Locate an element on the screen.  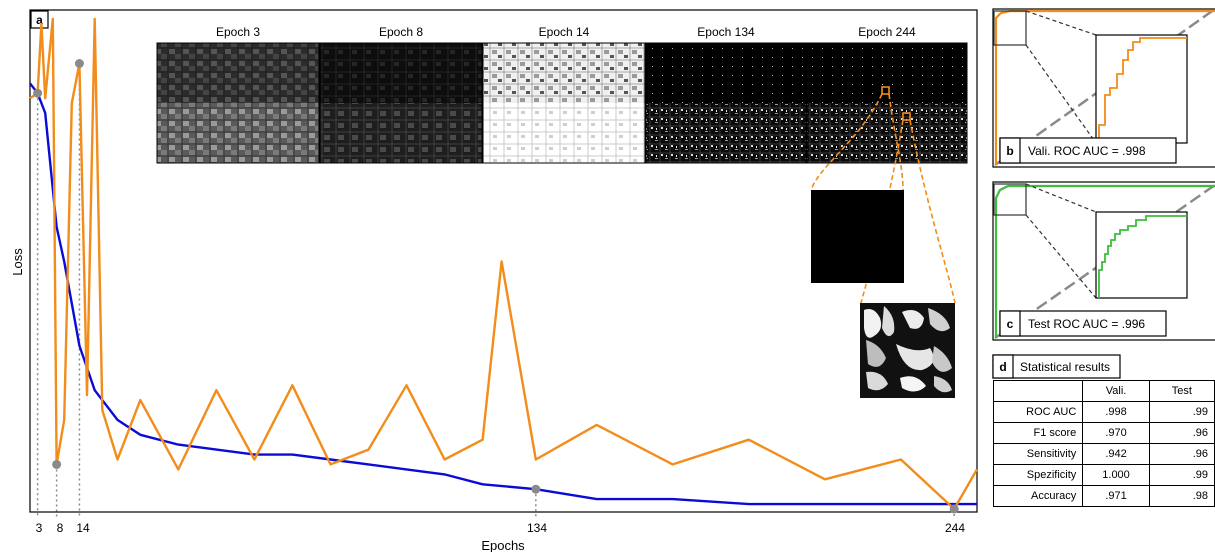
thumbnail-title: Epoch 244 is located at coordinates (887, 32).